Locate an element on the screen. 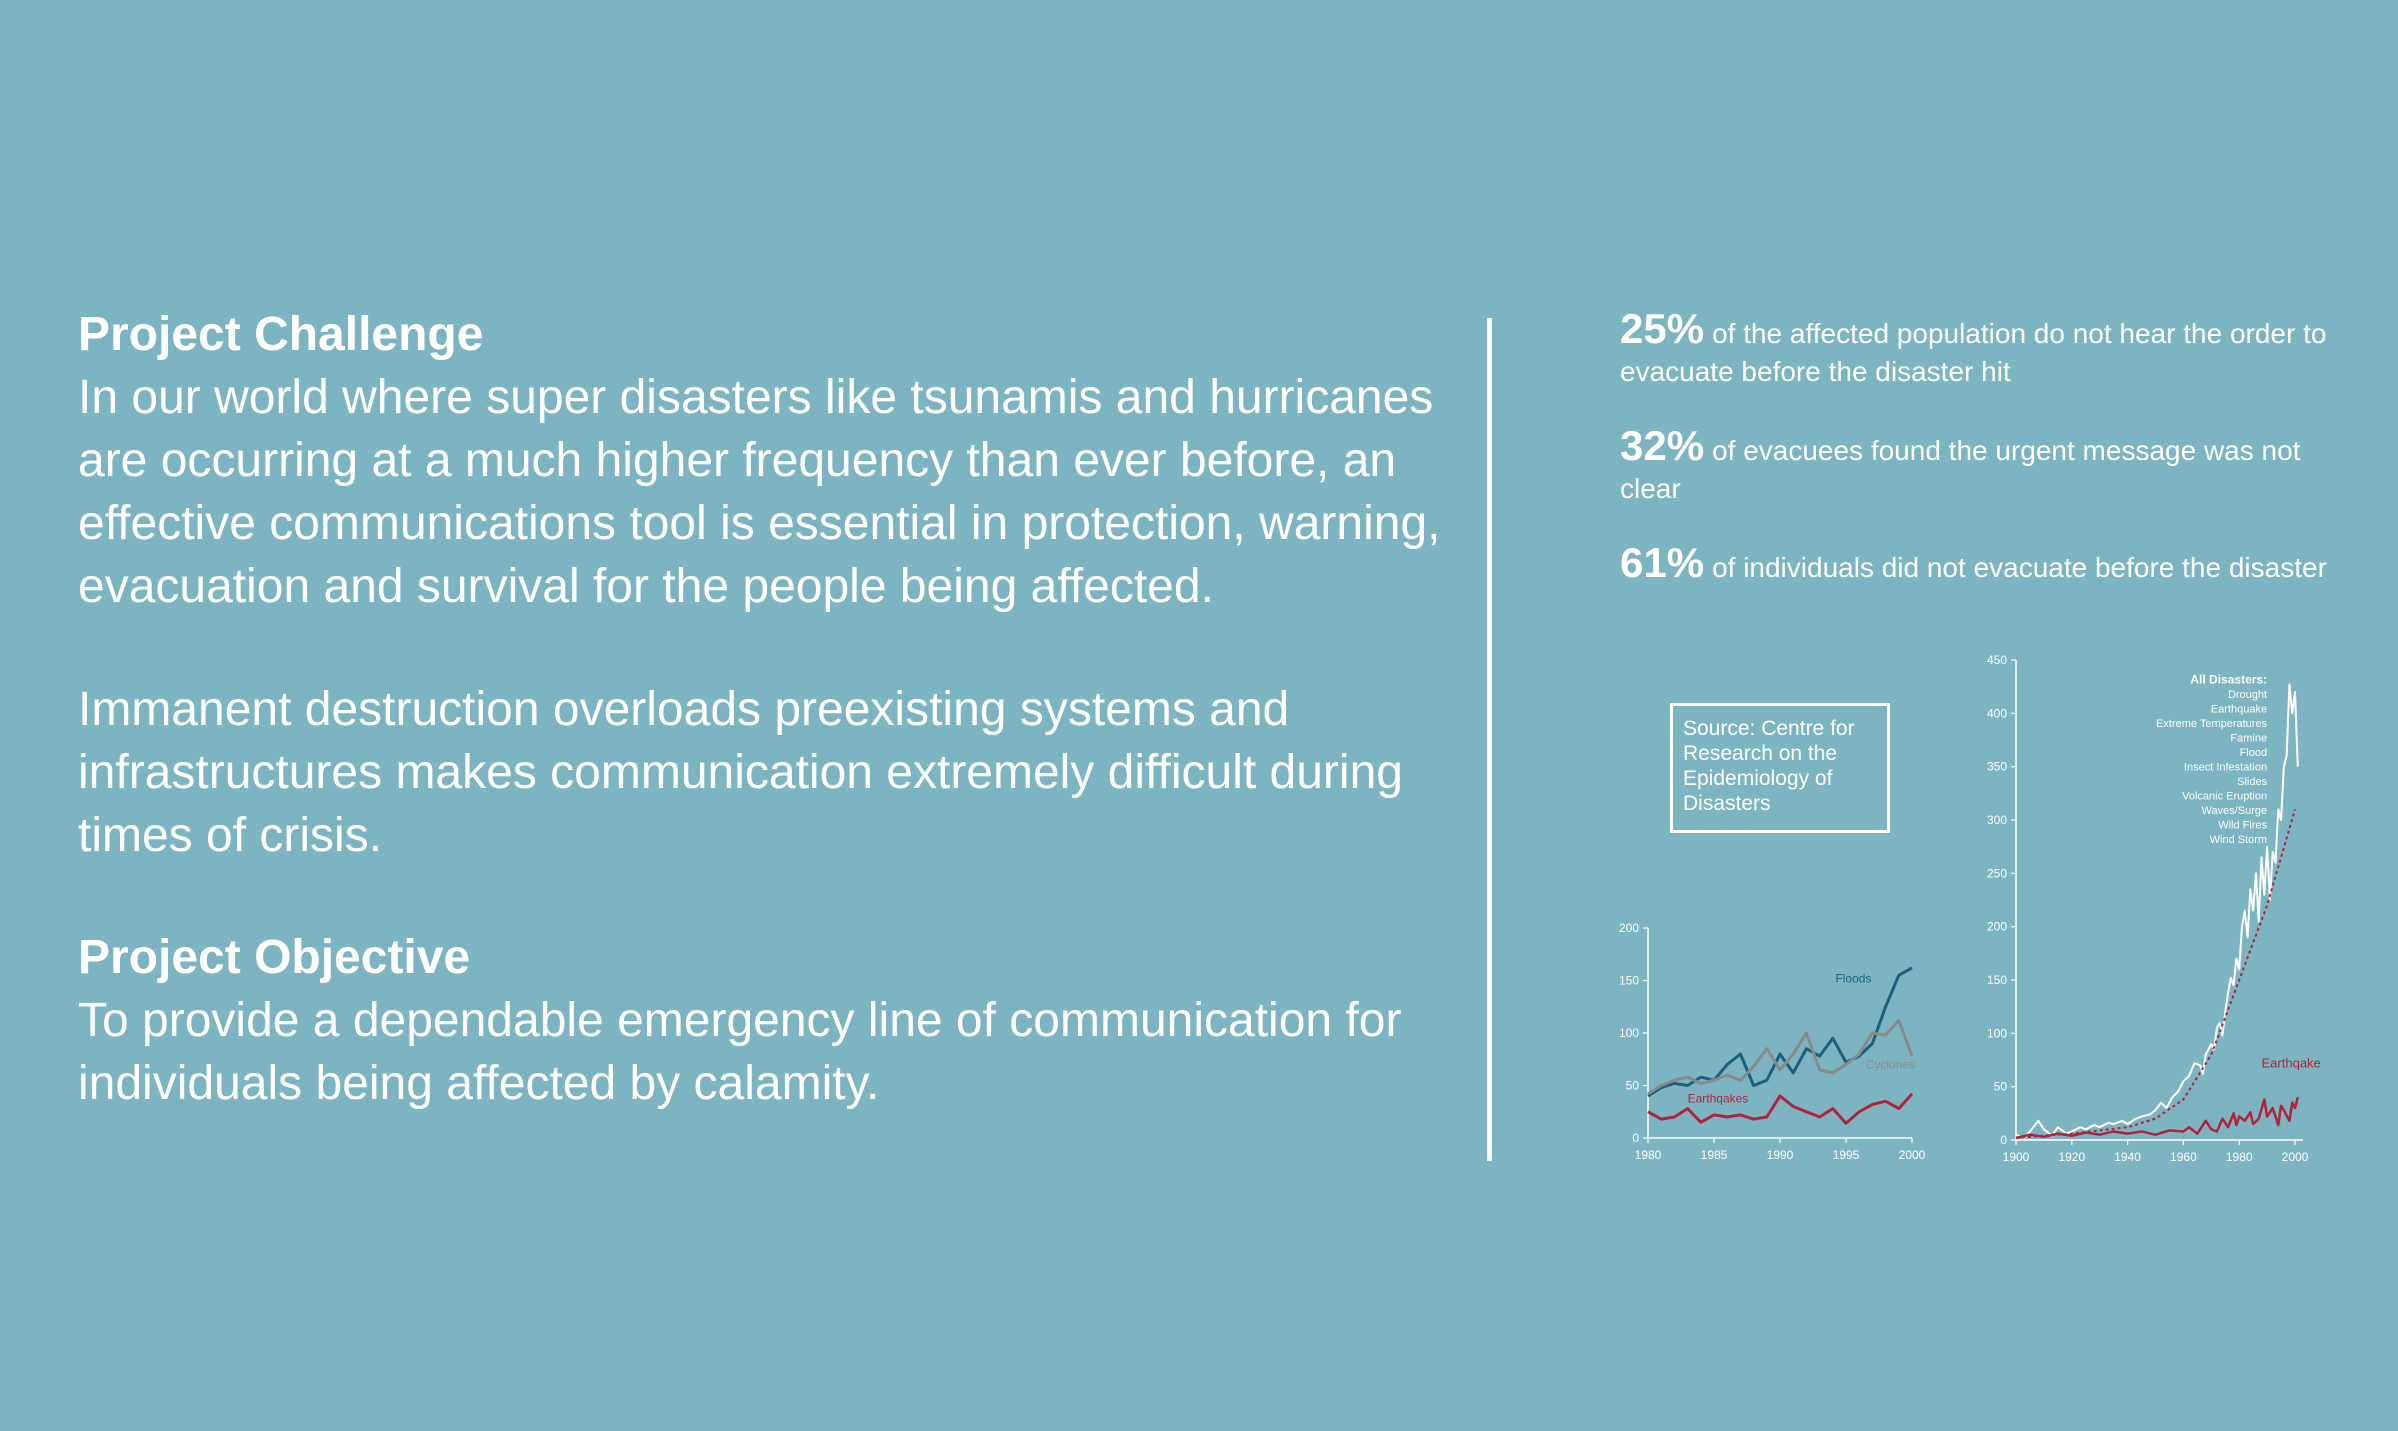  legend-item: Slides is located at coordinates (2252, 782).